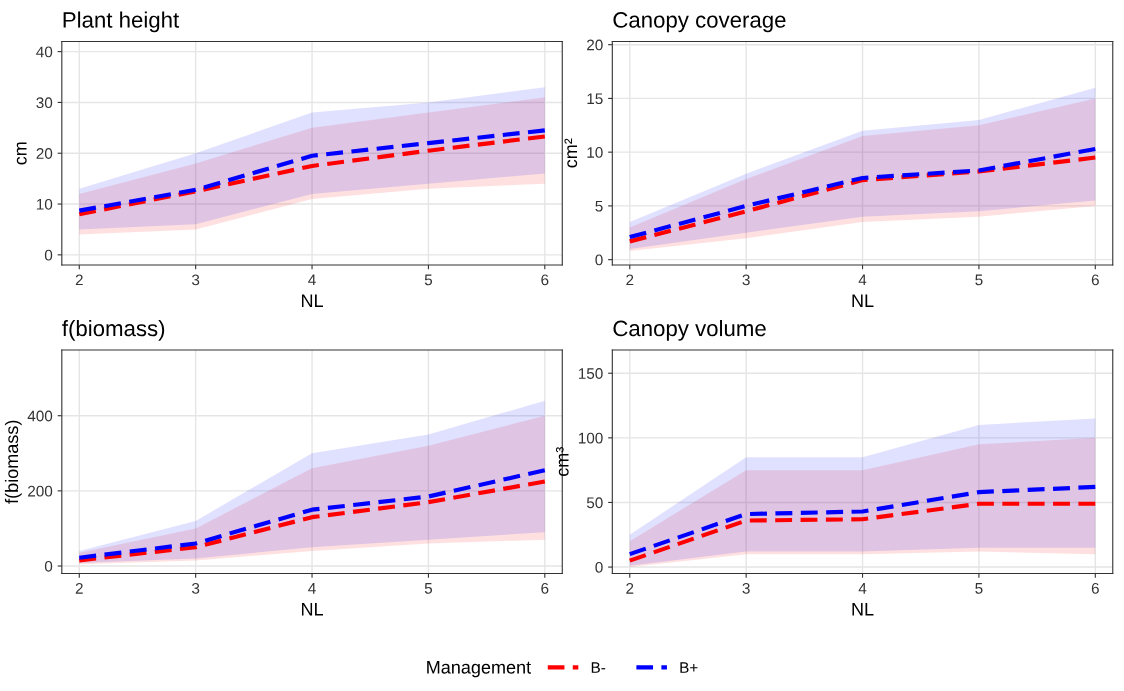 The height and width of the screenshot is (691, 1124). What do you see at coordinates (562, 462) in the screenshot?
I see `y-axis-title: cm³` at bounding box center [562, 462].